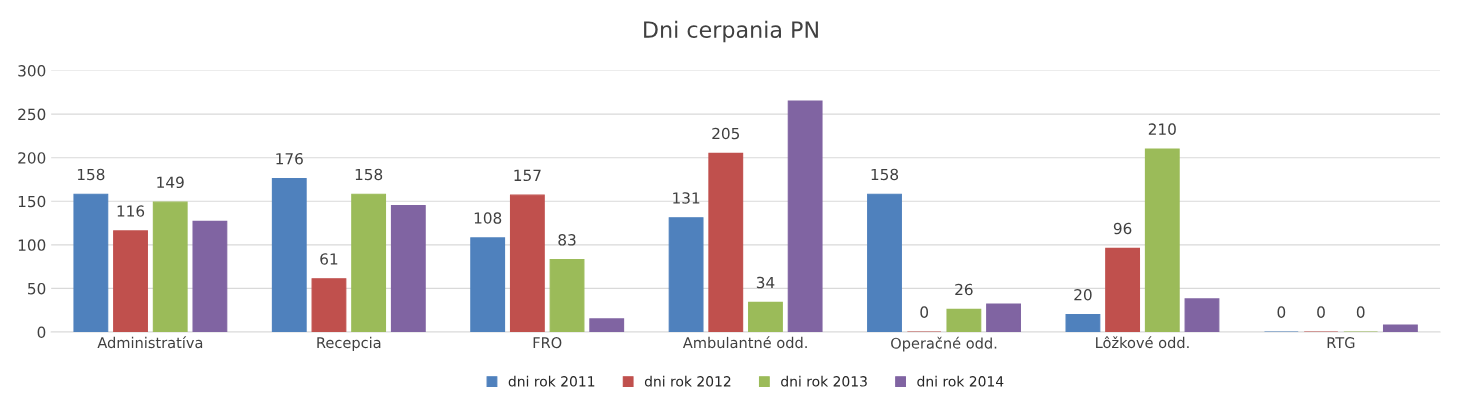  I want to click on data-label: 157, so click(527, 175).